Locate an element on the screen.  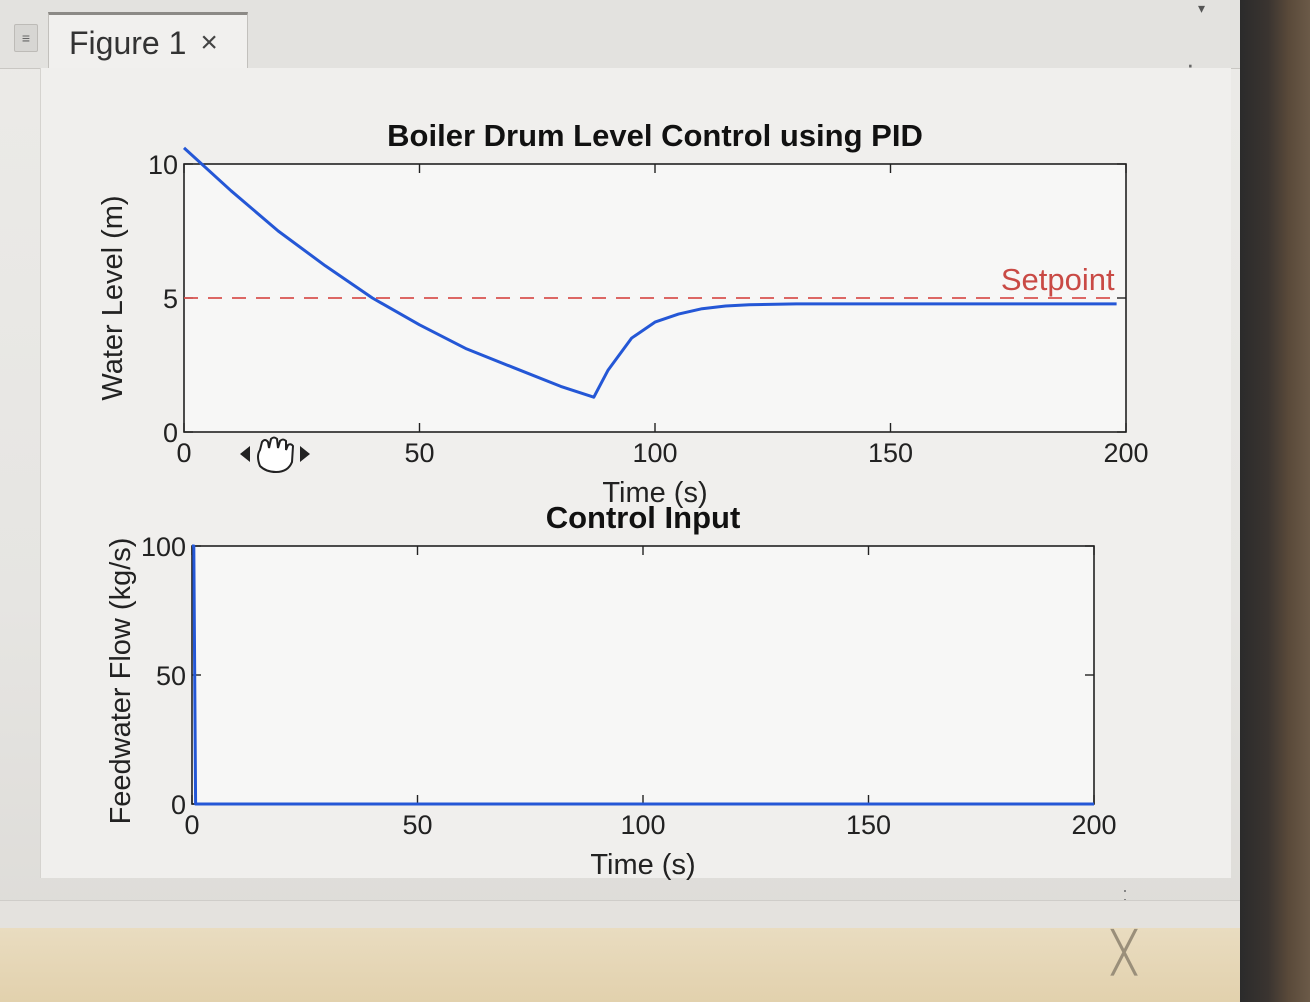
panel-menu-icon: ≡ is located at coordinates (26, 38).